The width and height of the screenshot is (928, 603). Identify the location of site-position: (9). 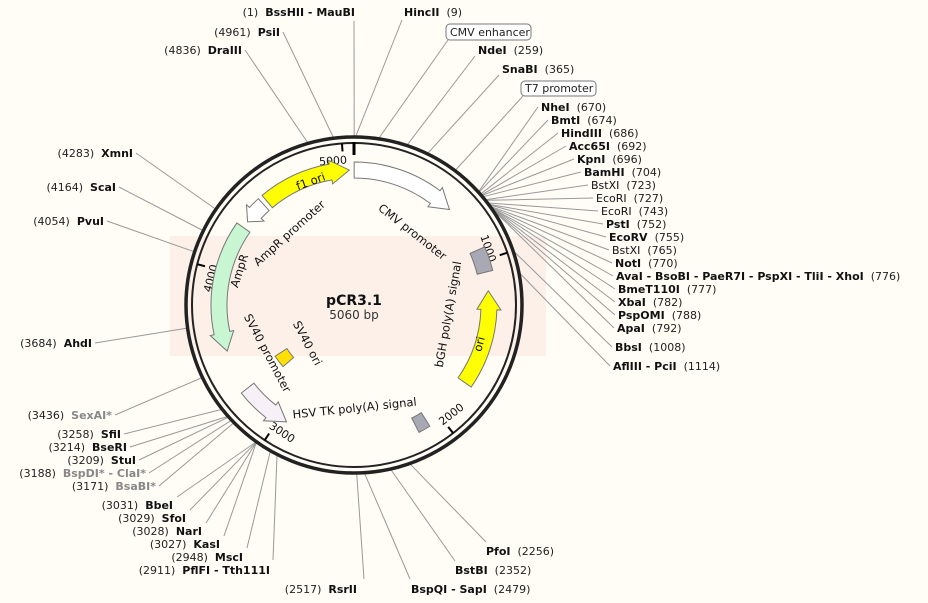
(455, 12).